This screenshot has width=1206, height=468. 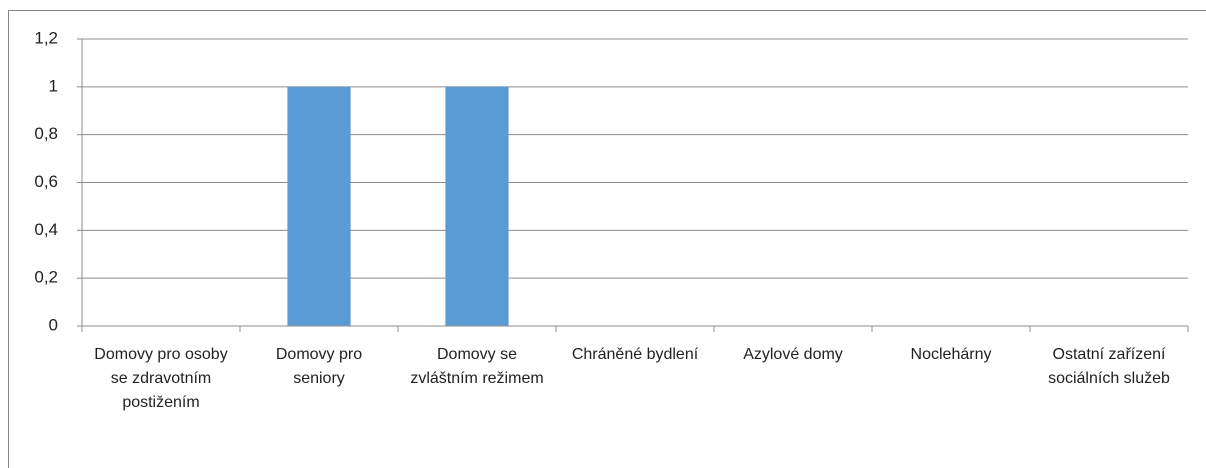 I want to click on x-tick-label: Ostatní zařízení sociálních služeb, so click(x=1109, y=366).